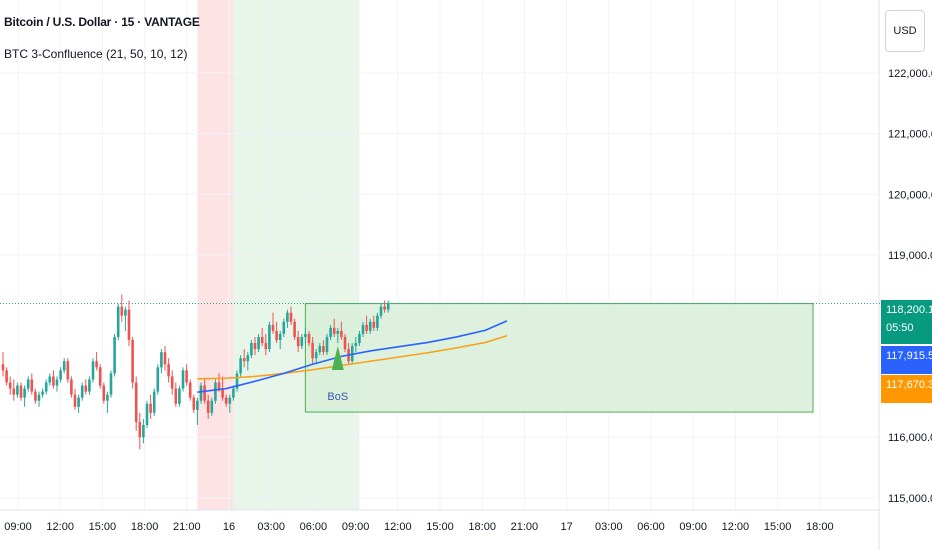 The width and height of the screenshot is (932, 550). Describe the element at coordinates (229, 527) in the screenshot. I see `x-tick-label: 16` at that location.